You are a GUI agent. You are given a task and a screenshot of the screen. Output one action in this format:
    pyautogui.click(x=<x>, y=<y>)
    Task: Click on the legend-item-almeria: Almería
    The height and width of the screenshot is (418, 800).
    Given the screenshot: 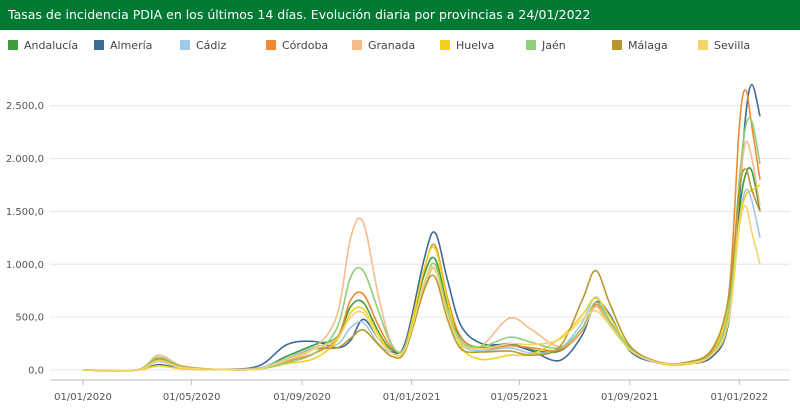 What is the action you would take?
    pyautogui.click(x=123, y=45)
    